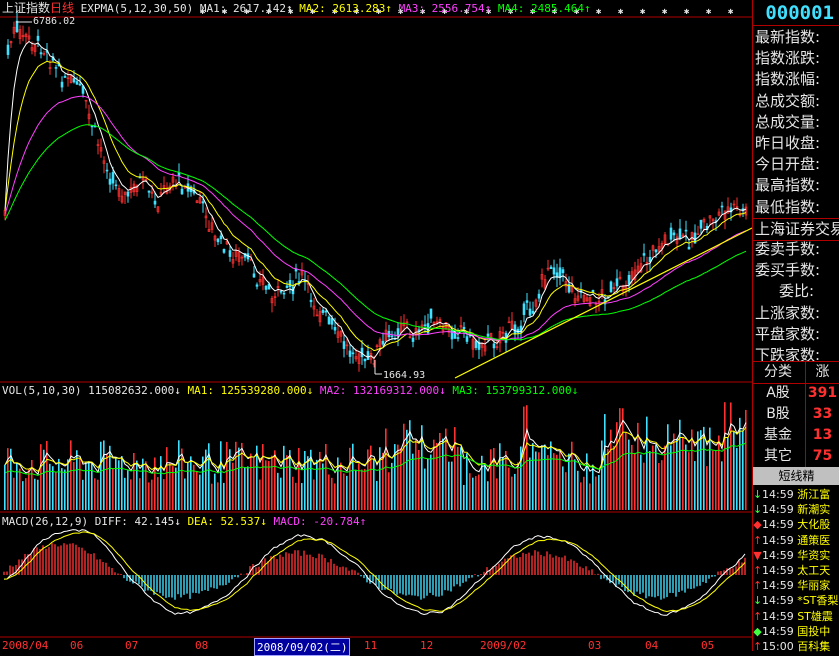 This screenshot has height=656, width=839. What do you see at coordinates (374, 572) in the screenshot?
I see `dea-line` at bounding box center [374, 572].